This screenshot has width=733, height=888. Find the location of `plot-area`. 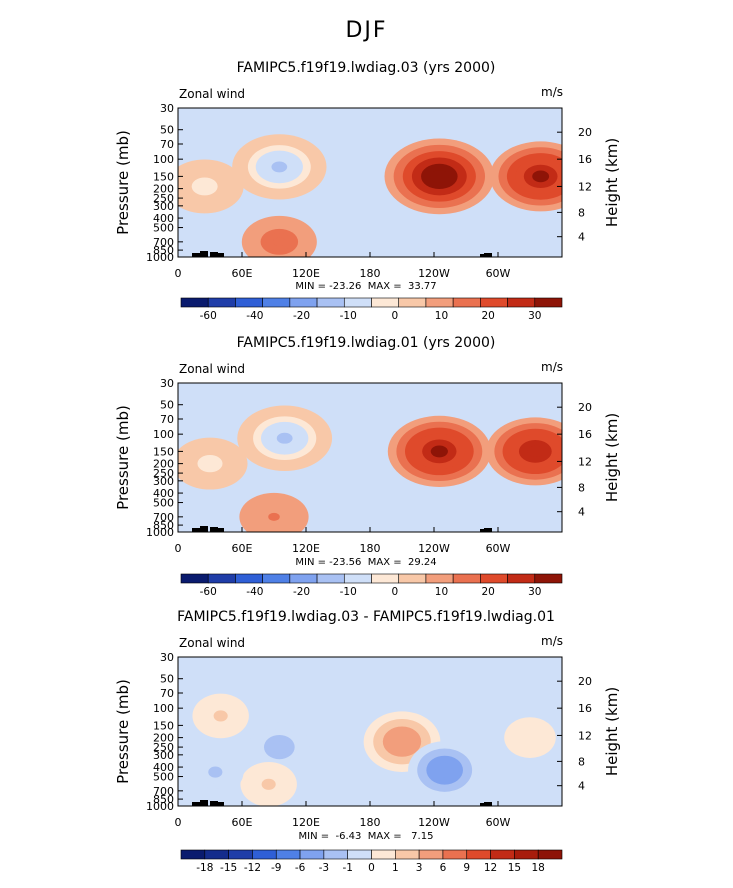

plot-area is located at coordinates (370, 182).